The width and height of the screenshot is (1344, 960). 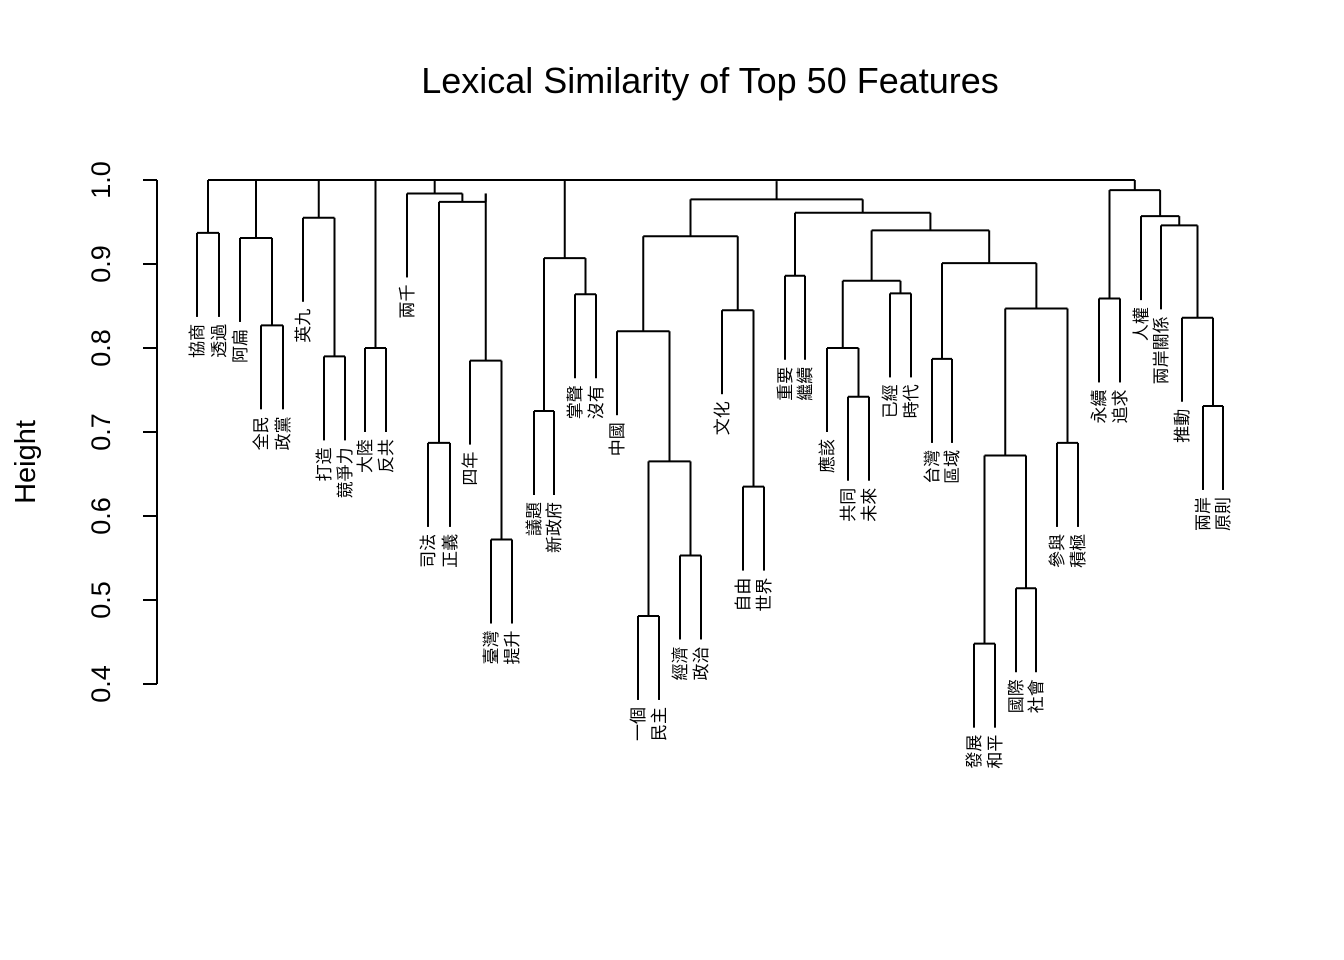 I want to click on leaf-label: 台灣, so click(x=933, y=467).